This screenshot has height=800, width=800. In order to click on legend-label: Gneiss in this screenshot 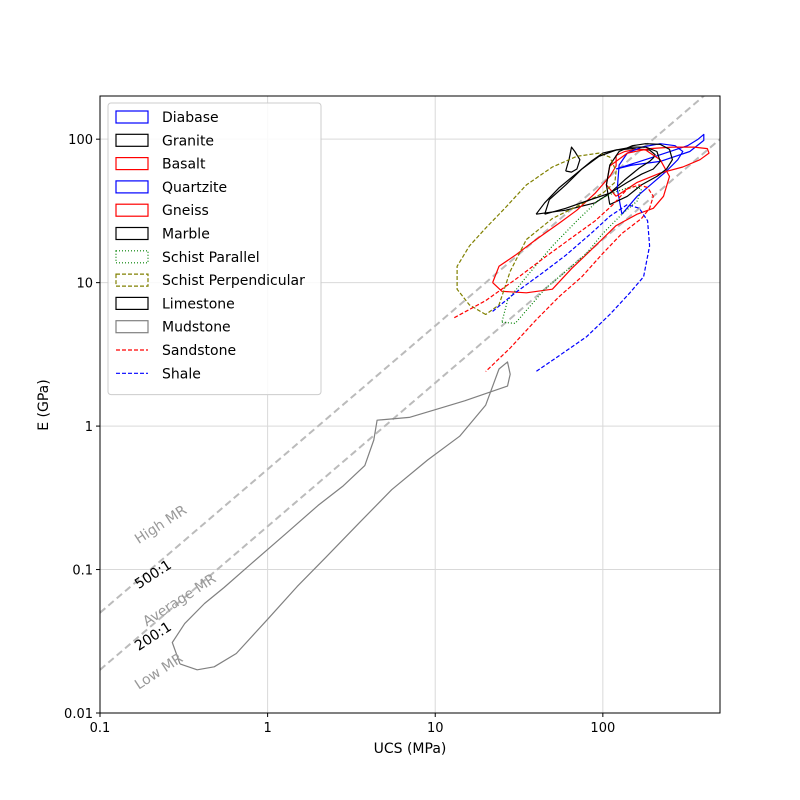, I will do `click(185, 211)`.